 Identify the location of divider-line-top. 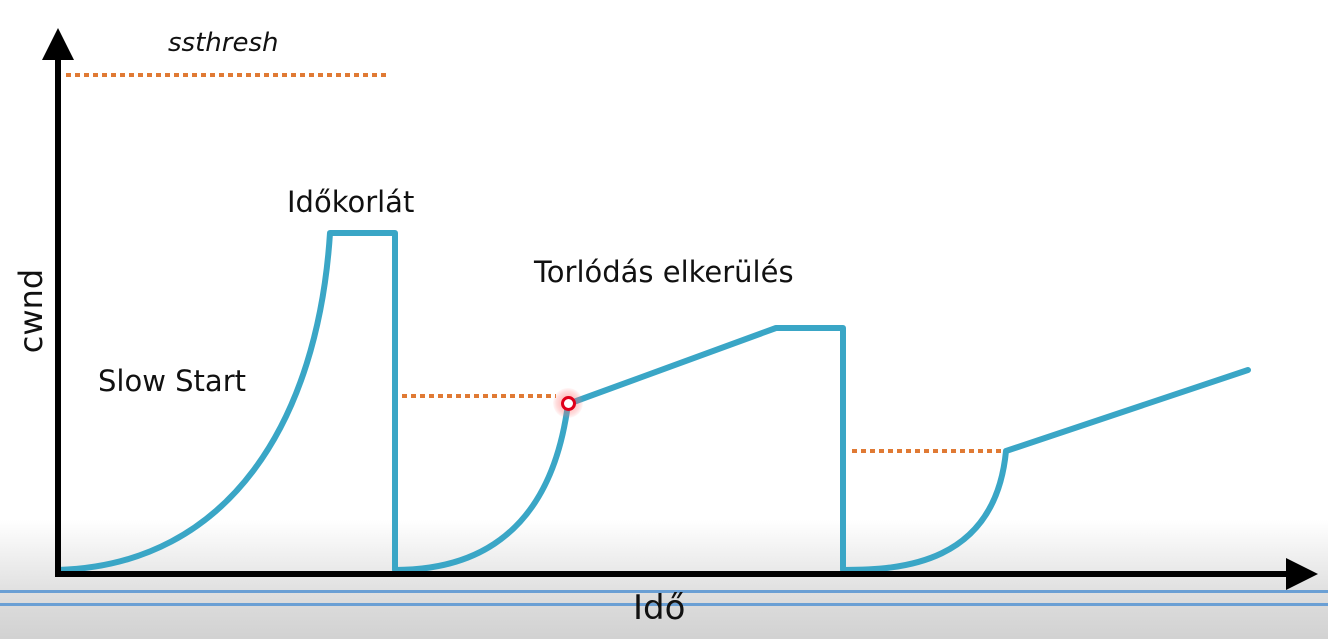
(664, 591).